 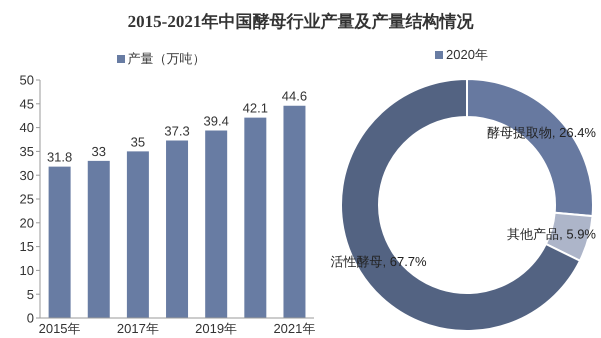 I want to click on y-tick-label: 45, so click(x=27, y=104).